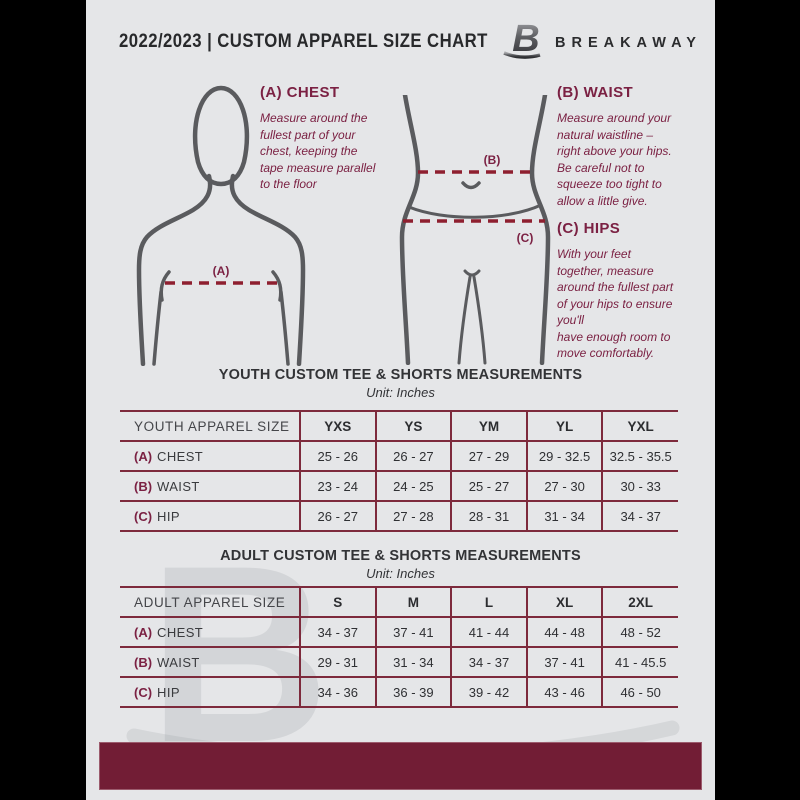 Image resolution: width=800 pixels, height=800 pixels. Describe the element at coordinates (525, 39) in the screenshot. I see `svg-text: B` at that location.